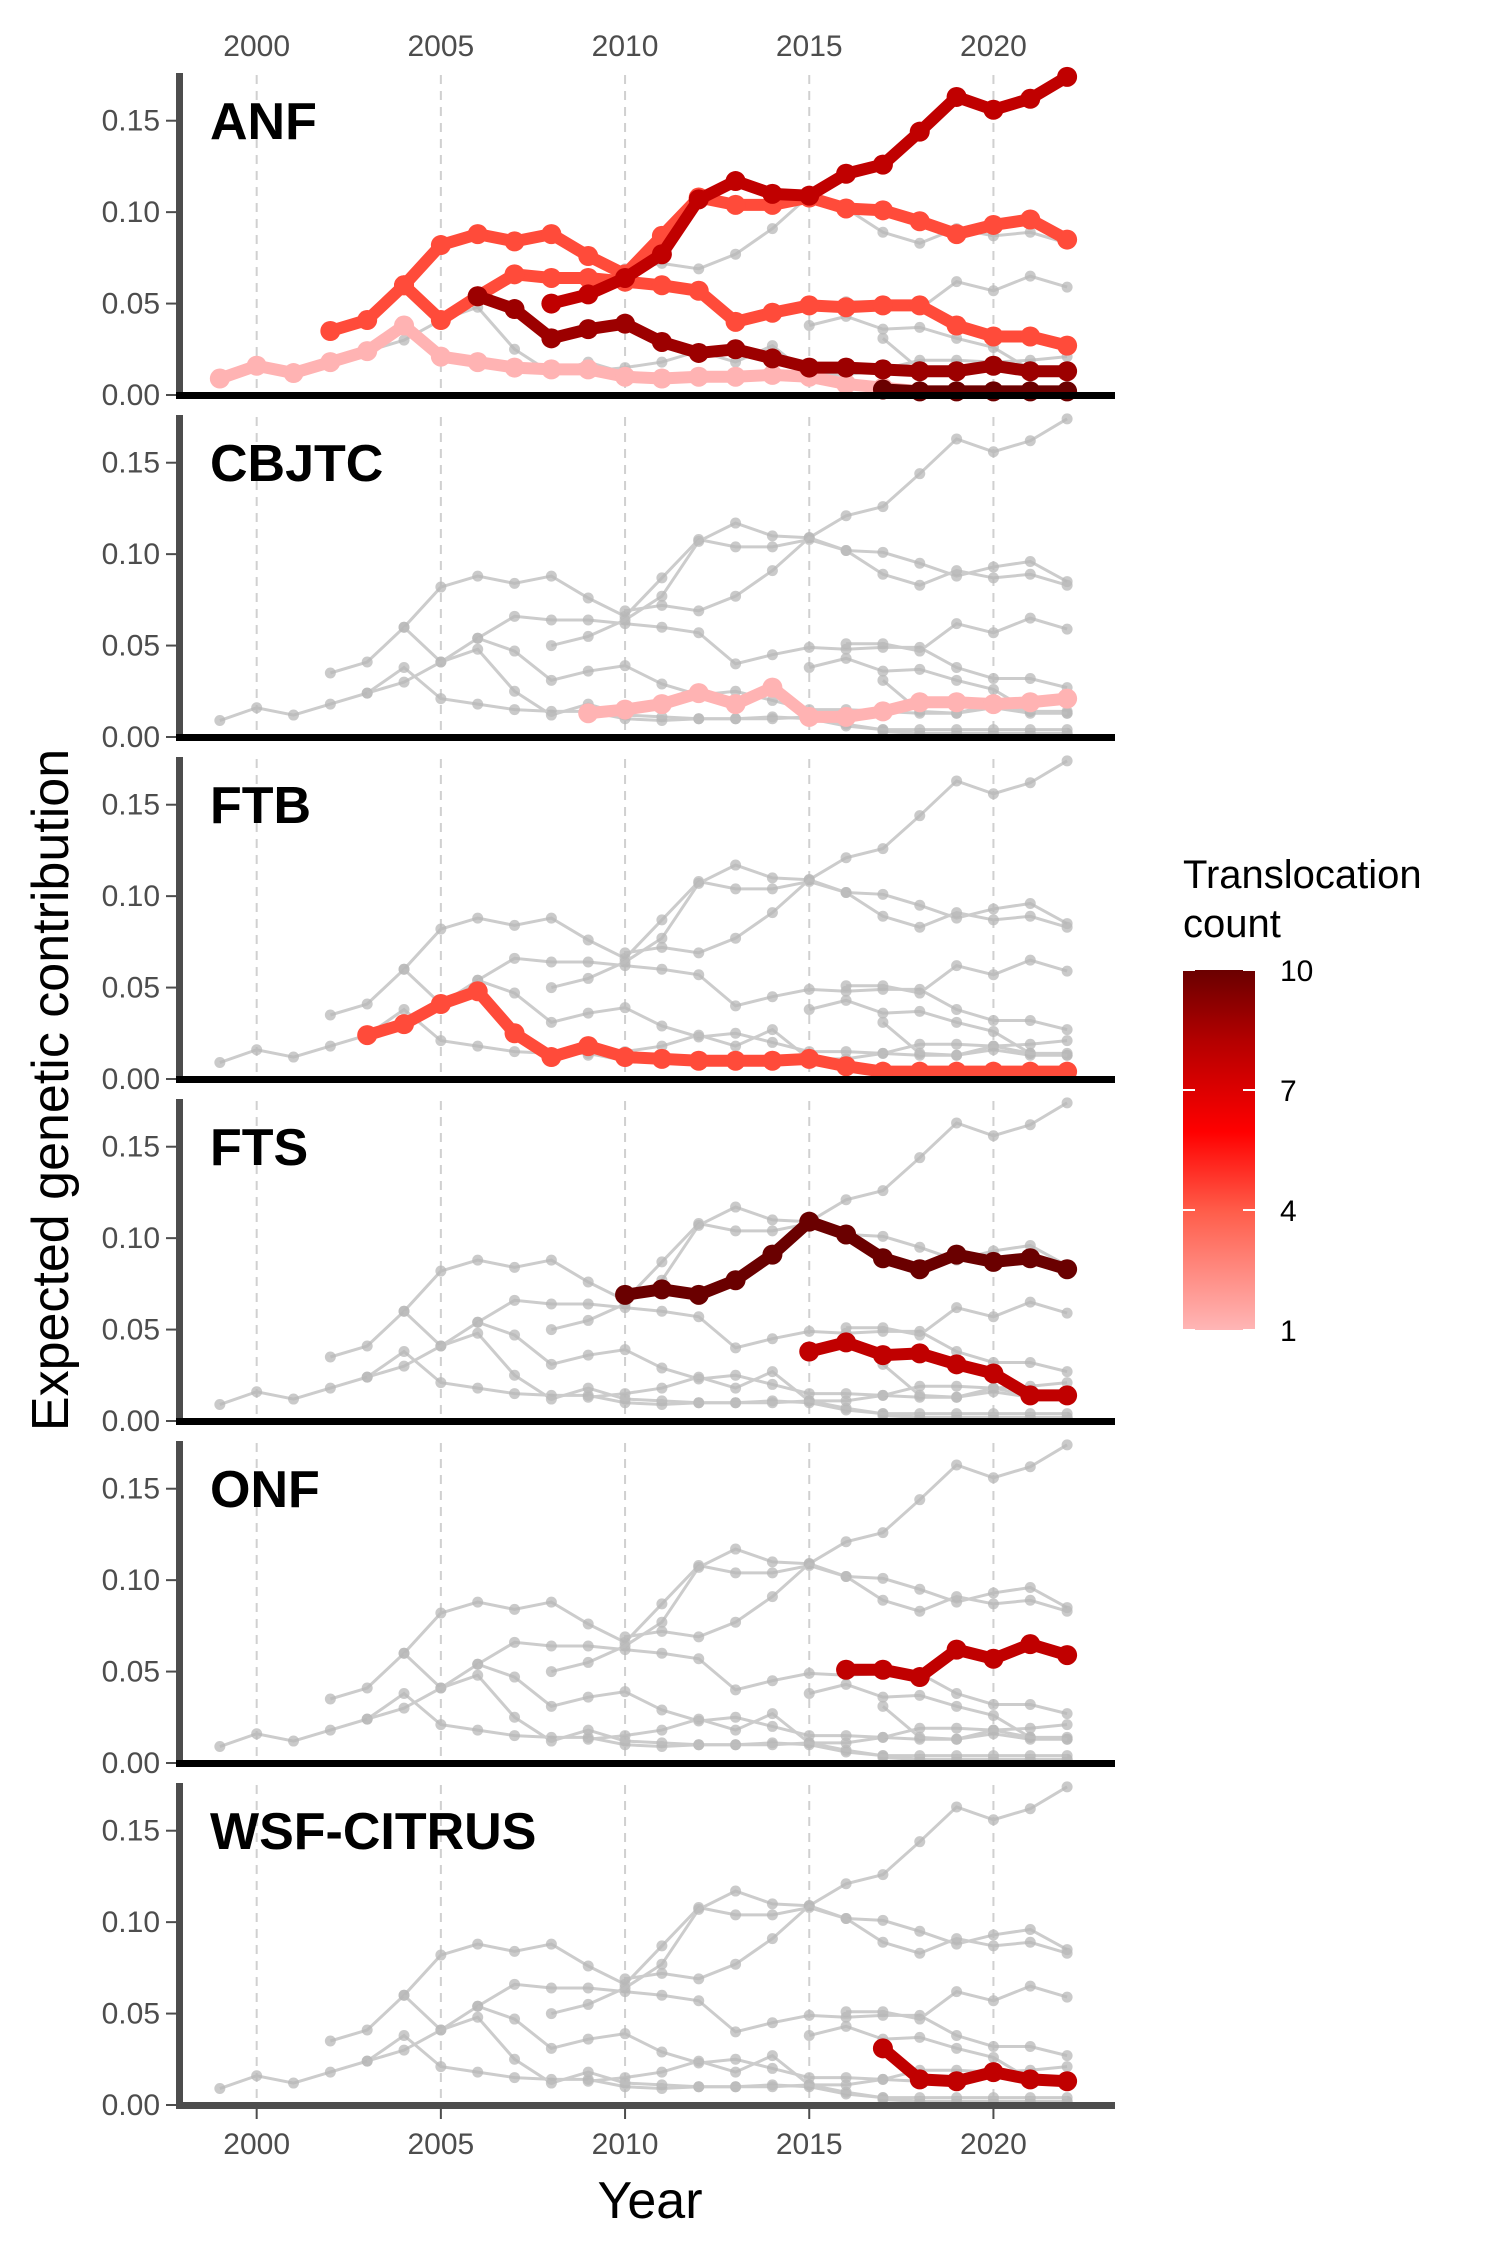 This screenshot has width=1500, height=2250. Describe the element at coordinates (974, 1039) in the screenshot. I see `bg-line-W1` at that location.